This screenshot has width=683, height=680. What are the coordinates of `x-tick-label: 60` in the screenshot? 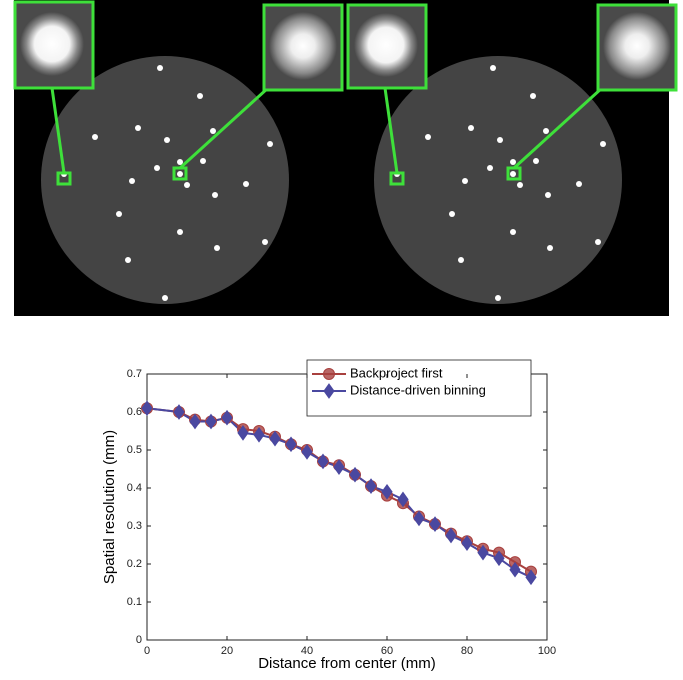 It's located at (387, 651).